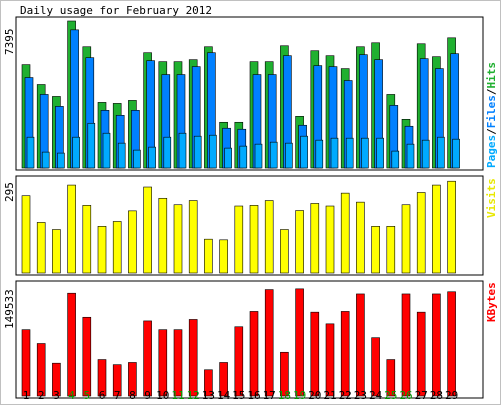 The image size is (501, 405). Describe the element at coordinates (491, 131) in the screenshot. I see `legend-sep-1: /` at that location.